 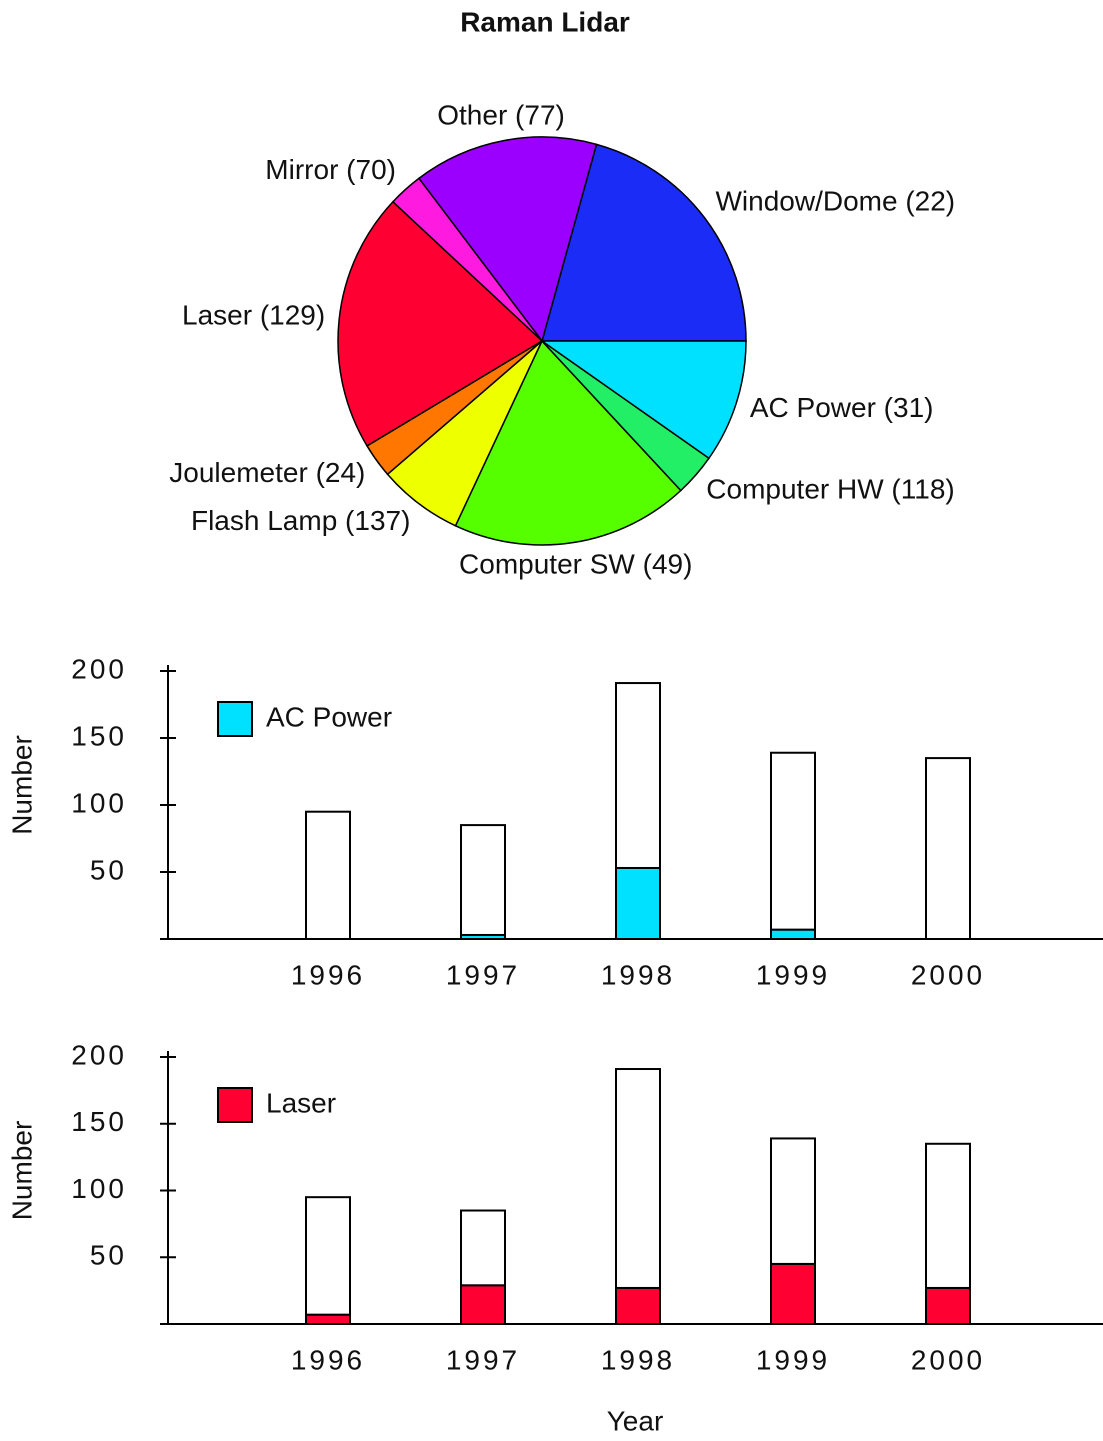 What do you see at coordinates (267, 472) in the screenshot?
I see `slice-label: Joulemeter (24)` at bounding box center [267, 472].